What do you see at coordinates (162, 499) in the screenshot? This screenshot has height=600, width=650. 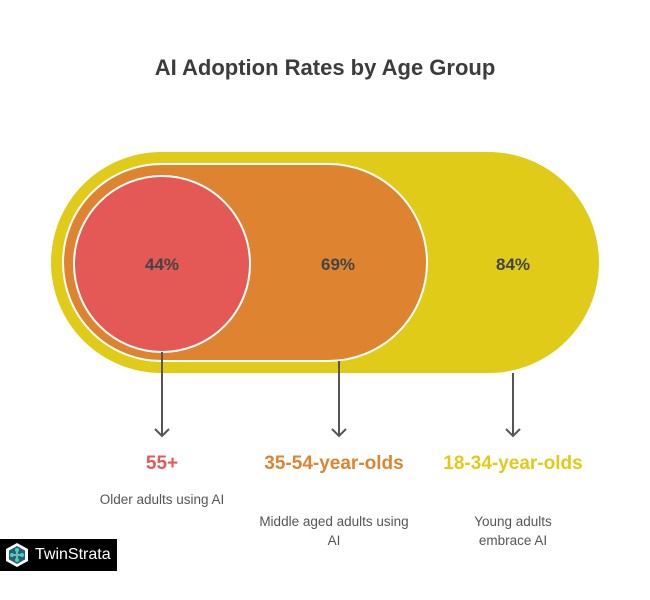 I see `desc-older: Older adults using AI` at bounding box center [162, 499].